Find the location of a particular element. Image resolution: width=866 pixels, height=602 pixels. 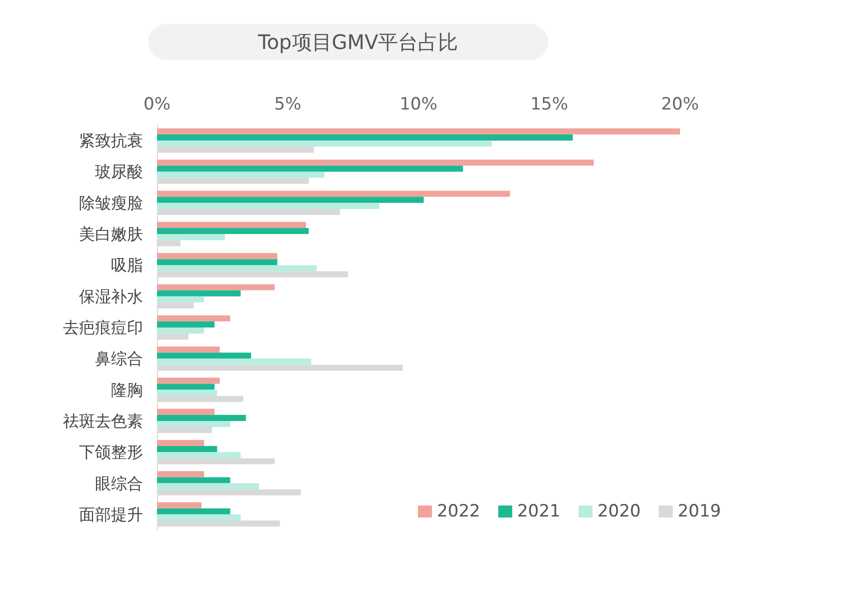

legend-label: 2019 is located at coordinates (699, 512).